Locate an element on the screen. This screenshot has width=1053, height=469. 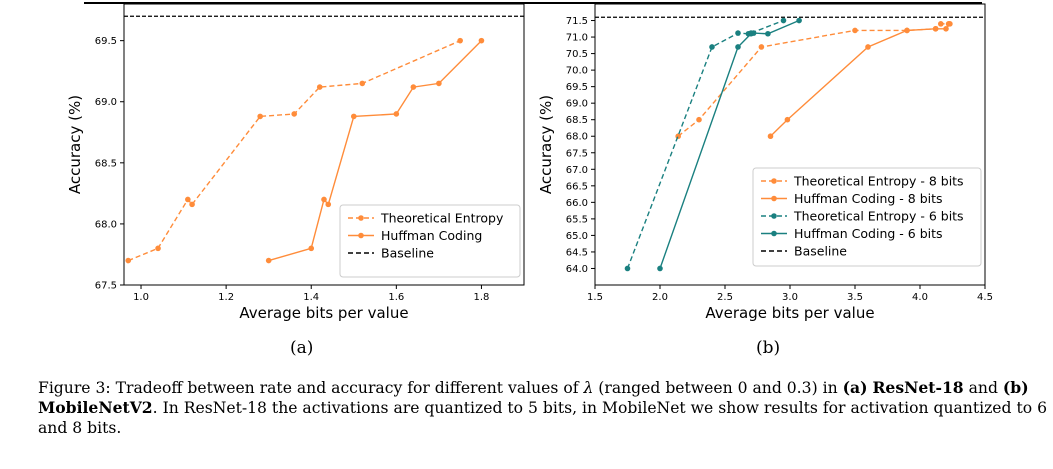
chart2-xtick-label: 3.5 is located at coordinates (855, 297).